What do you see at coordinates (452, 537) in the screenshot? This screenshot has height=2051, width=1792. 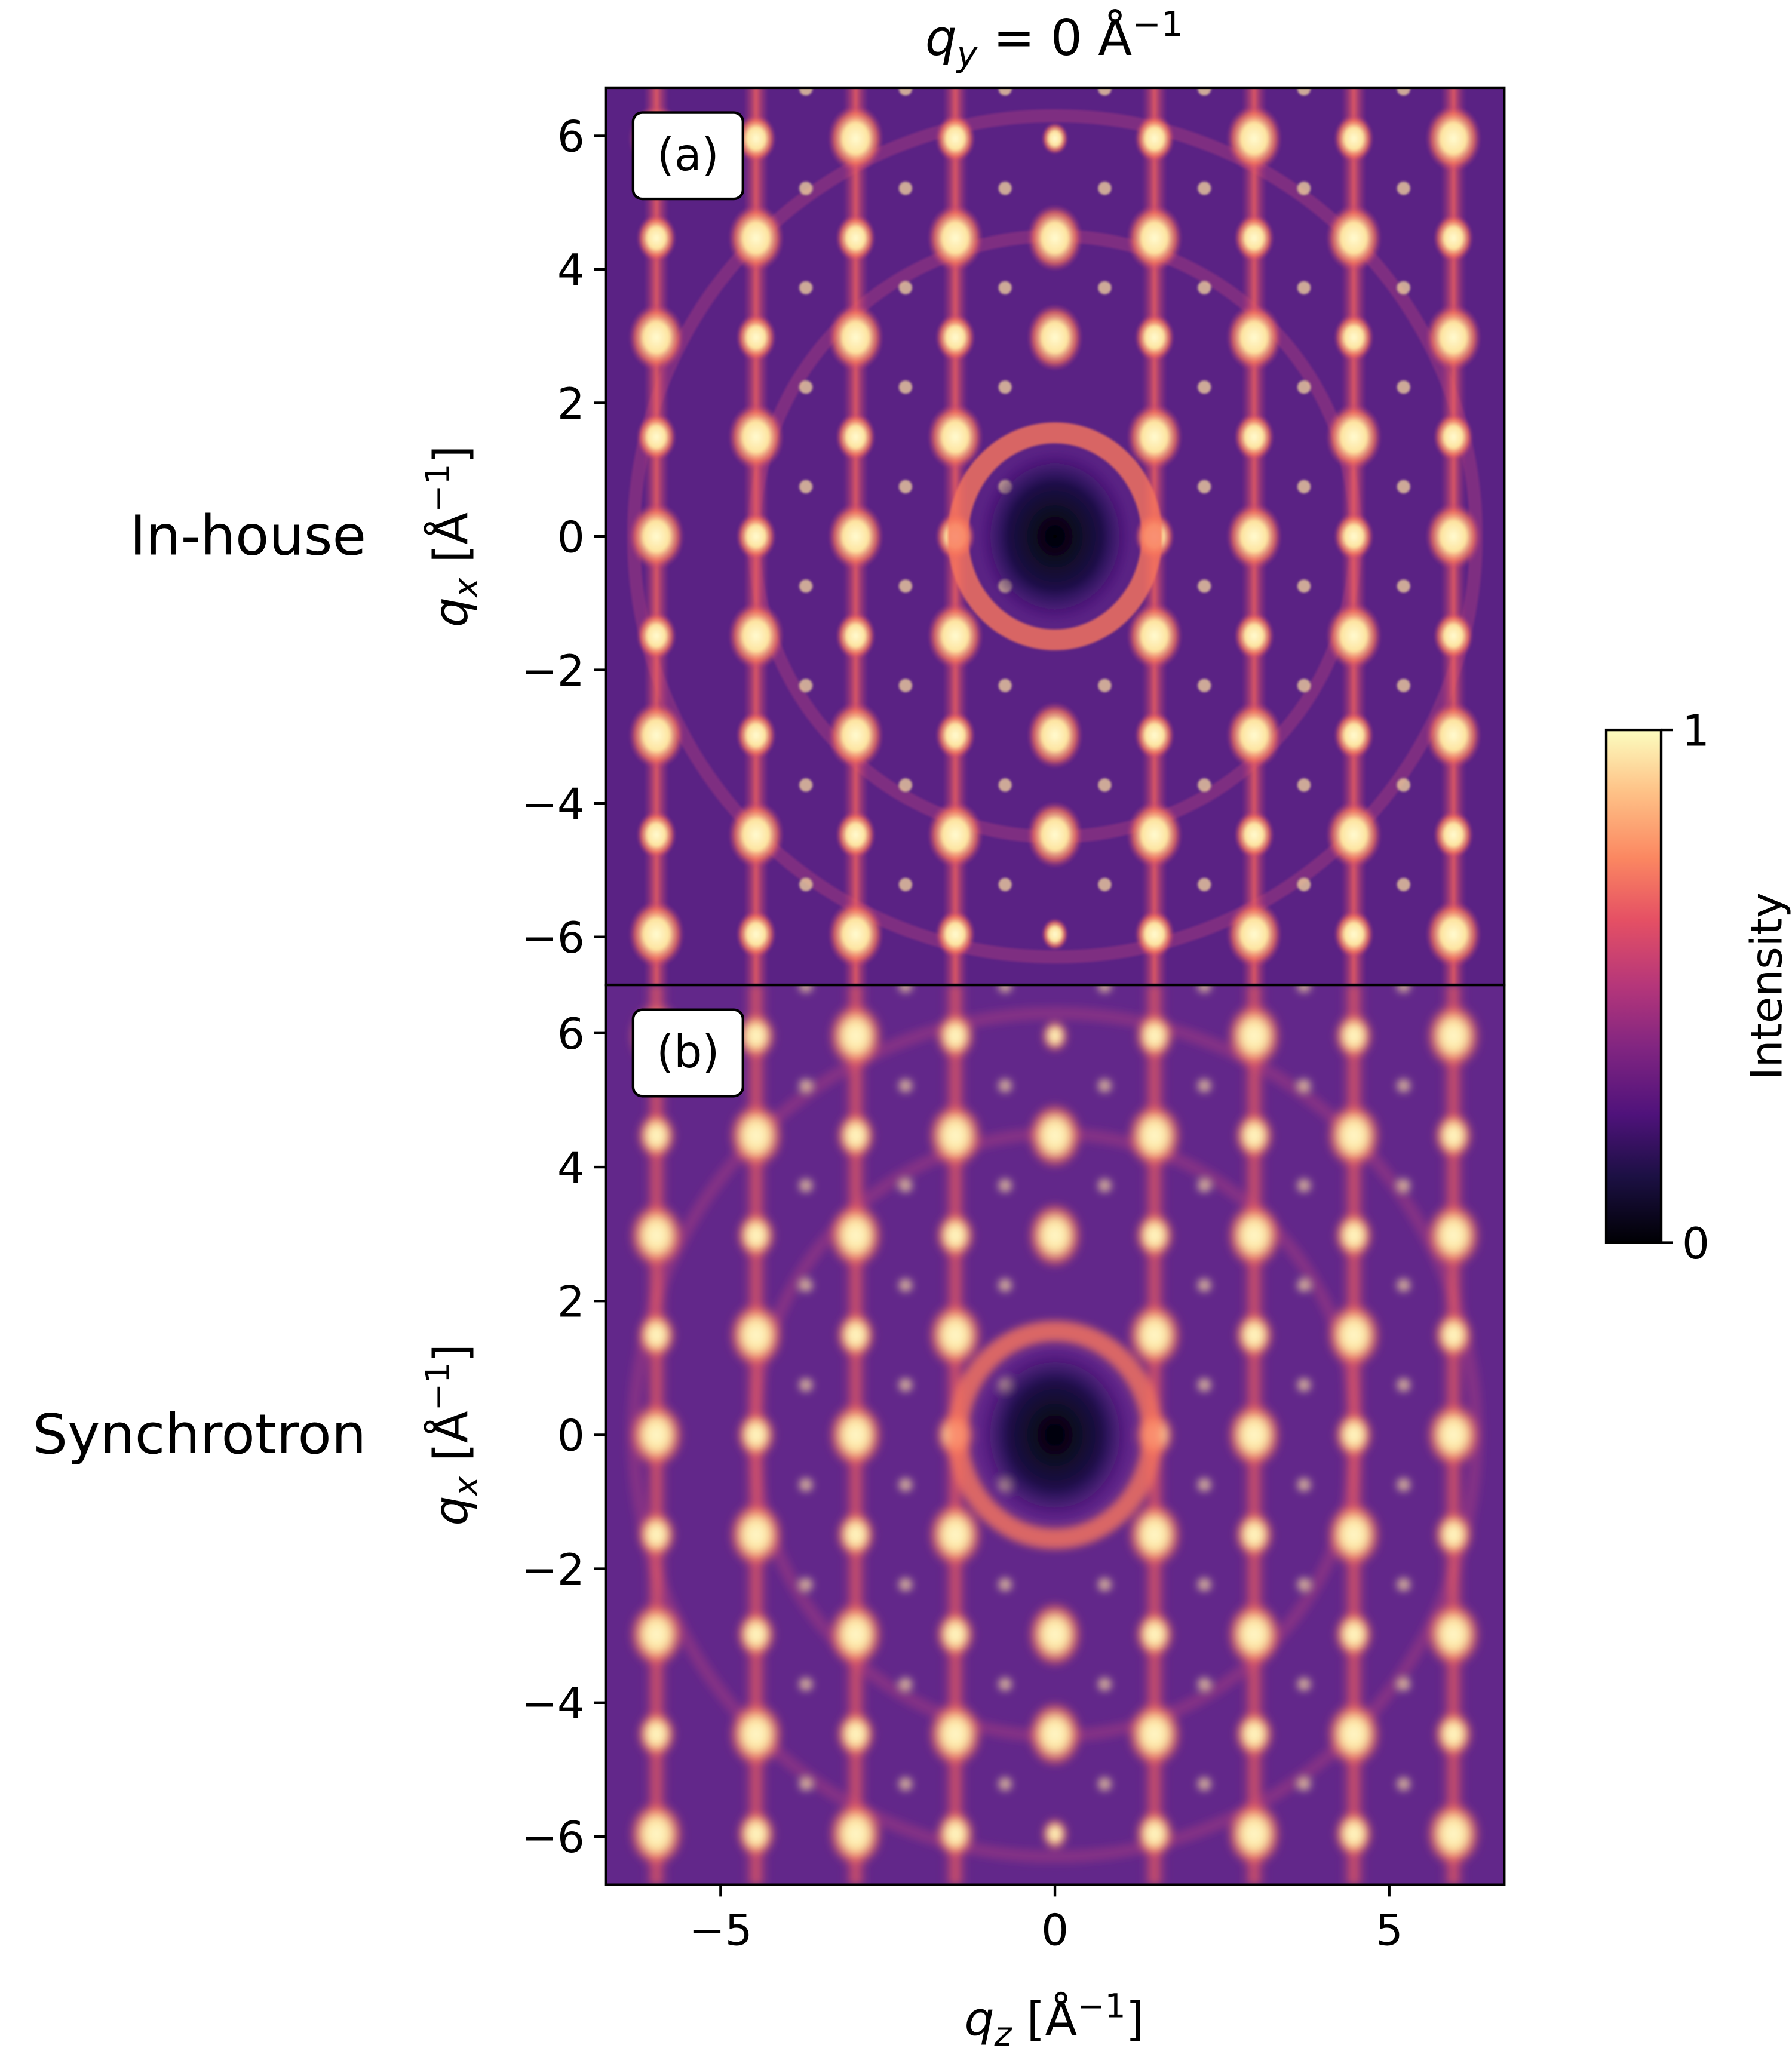 I see `axis-label: qx [Å−1]` at bounding box center [452, 537].